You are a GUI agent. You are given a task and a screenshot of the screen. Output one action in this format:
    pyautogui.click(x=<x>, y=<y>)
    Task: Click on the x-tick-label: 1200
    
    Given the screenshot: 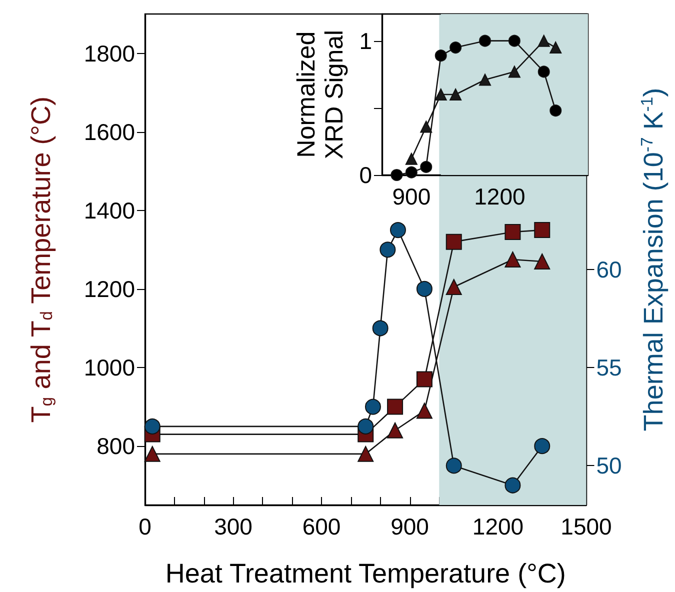 What is the action you would take?
    pyautogui.click(x=498, y=527)
    